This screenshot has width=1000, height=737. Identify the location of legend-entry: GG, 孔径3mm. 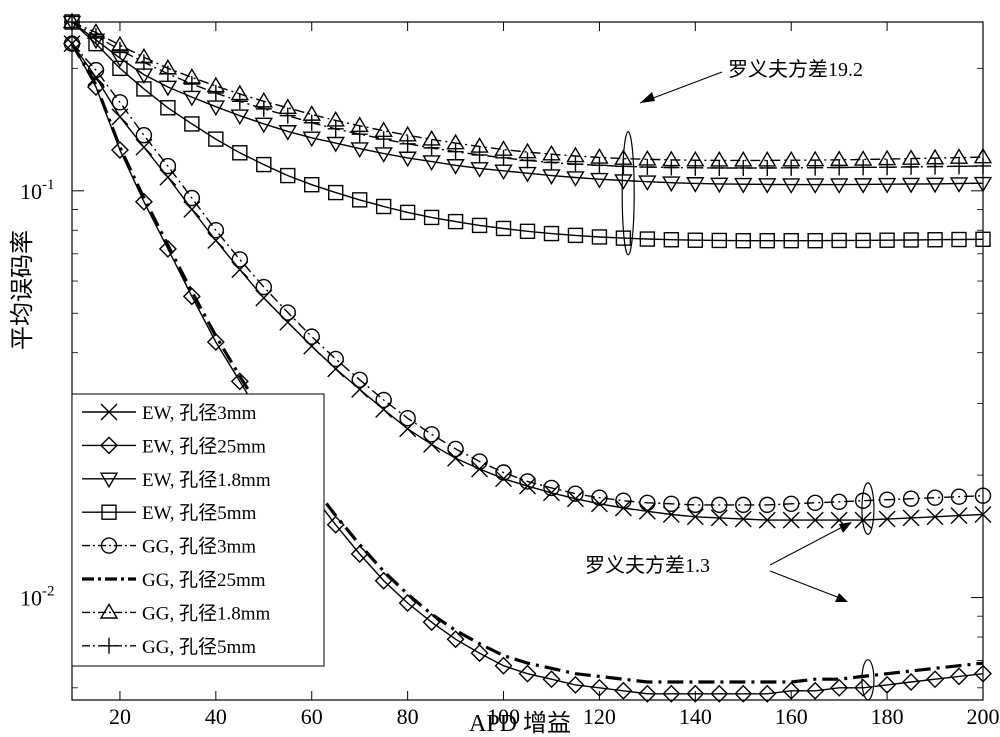
(169, 547).